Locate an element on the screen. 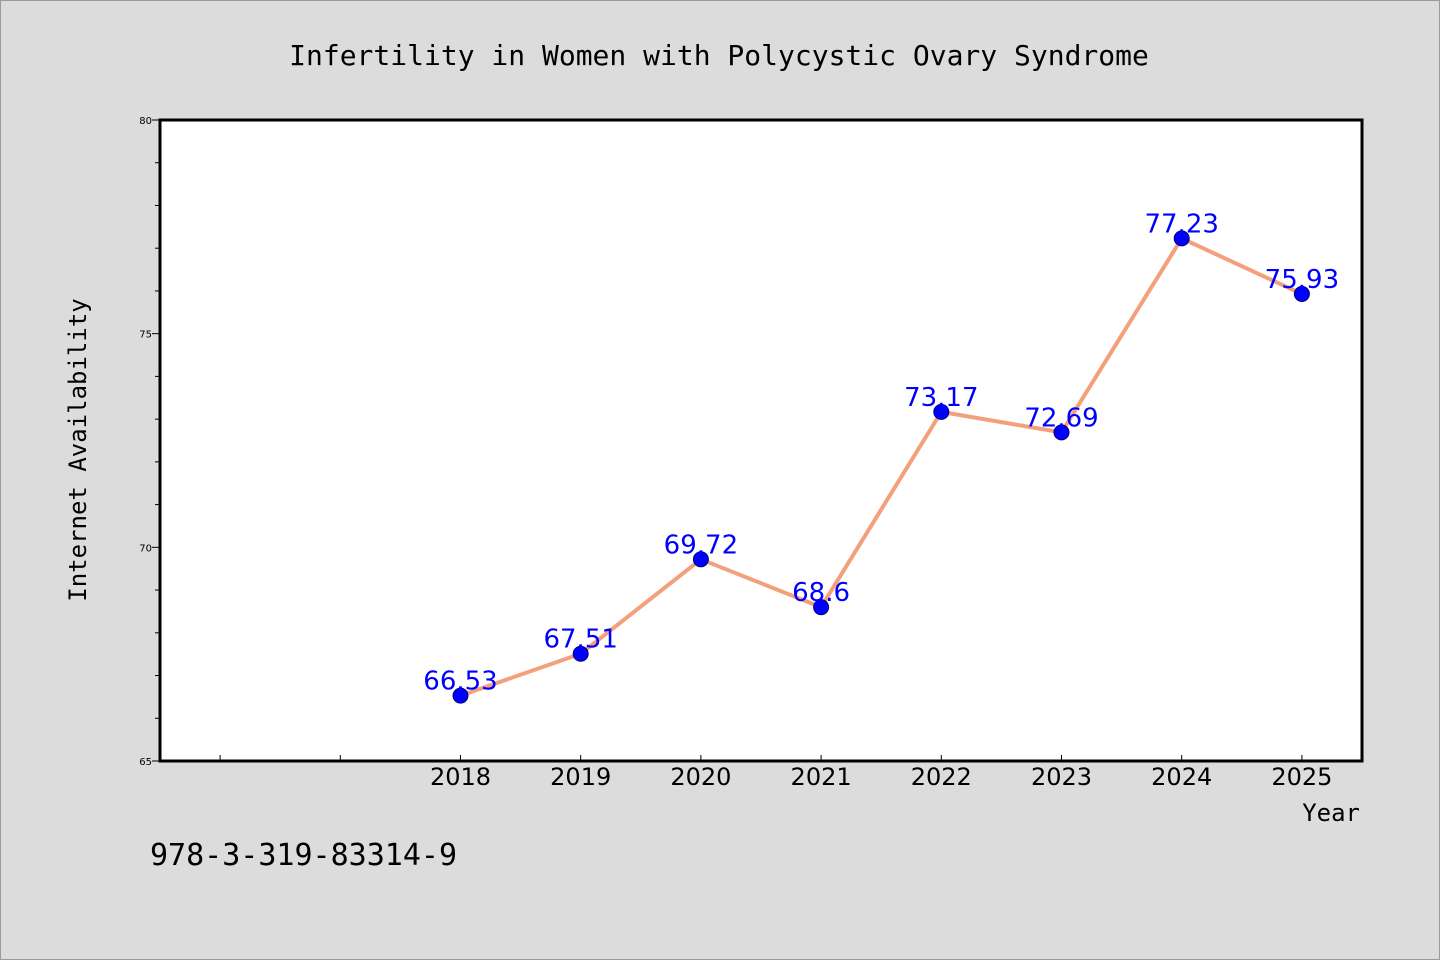 Image resolution: width=1440 pixels, height=960 pixels. y-tick-label: 75 is located at coordinates (145, 335).